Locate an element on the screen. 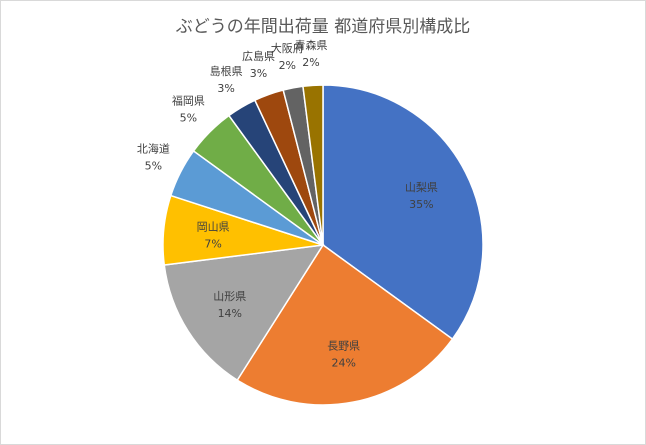 This screenshot has height=445, width=646. slice-label-outside: 広島県 3% is located at coordinates (258, 64).